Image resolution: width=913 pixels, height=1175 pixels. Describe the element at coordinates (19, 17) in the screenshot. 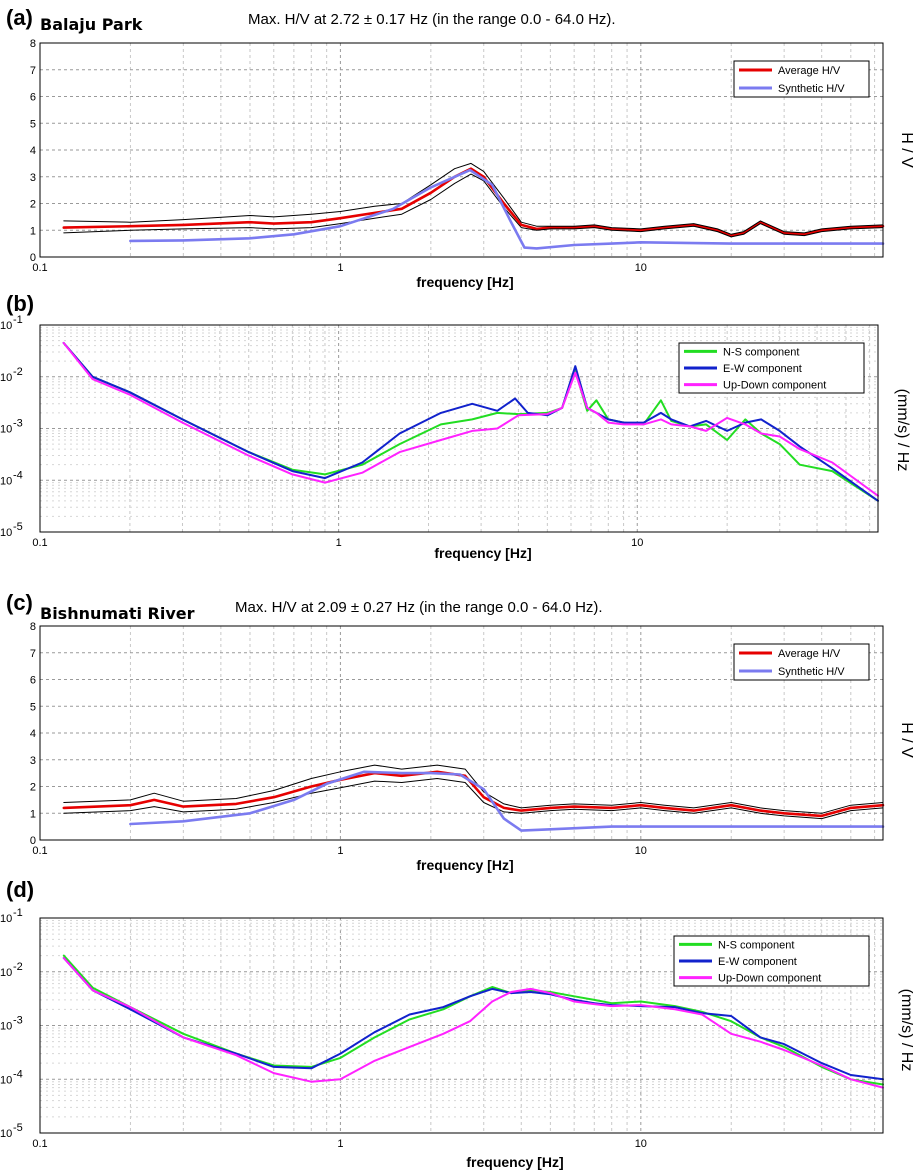

I see `panel-label: (a)` at that location.